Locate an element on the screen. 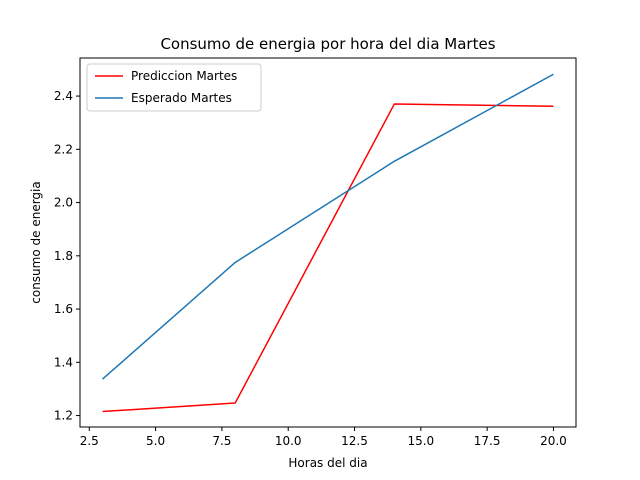 This screenshot has height=480, width=640. y-tick-label: 1.6 is located at coordinates (63, 309).